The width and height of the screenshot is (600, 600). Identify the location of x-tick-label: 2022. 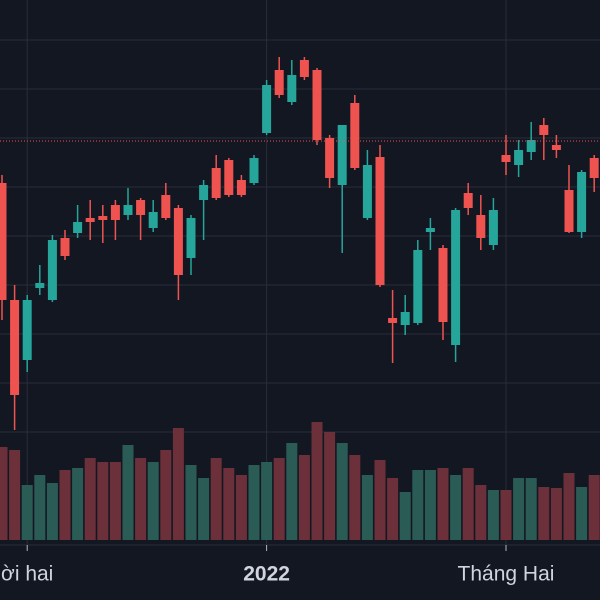
(266, 574).